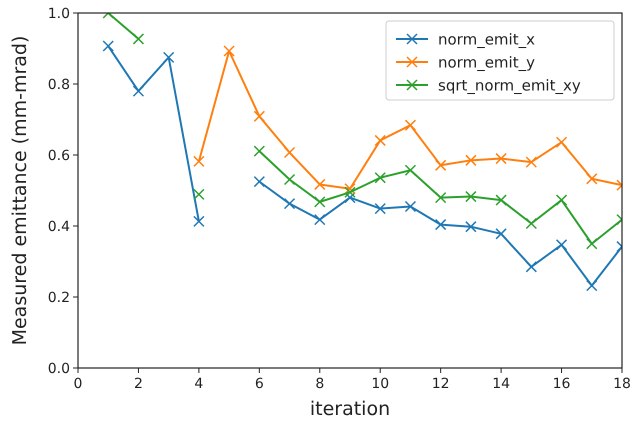 The height and width of the screenshot is (422, 631). What do you see at coordinates (487, 39) in the screenshot?
I see `legend-label: norm_emit_x` at bounding box center [487, 39].